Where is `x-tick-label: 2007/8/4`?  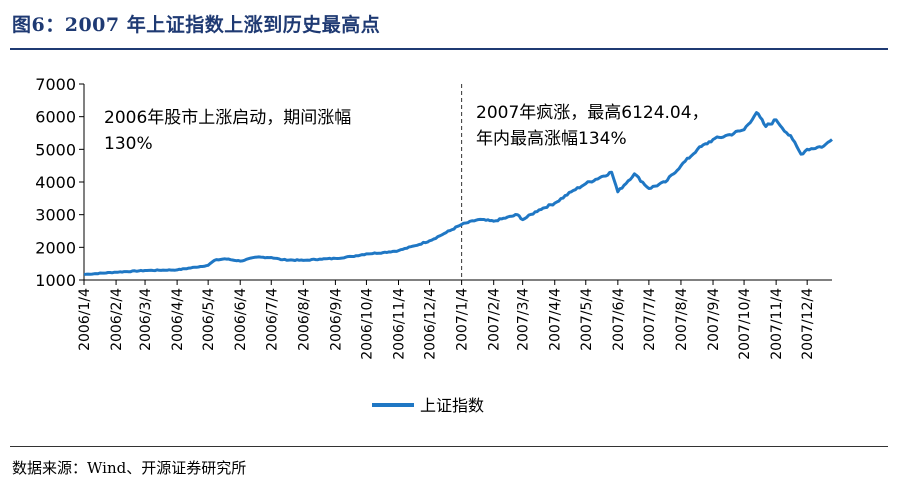
x-tick-label: 2007/8/4 is located at coordinates (682, 319).